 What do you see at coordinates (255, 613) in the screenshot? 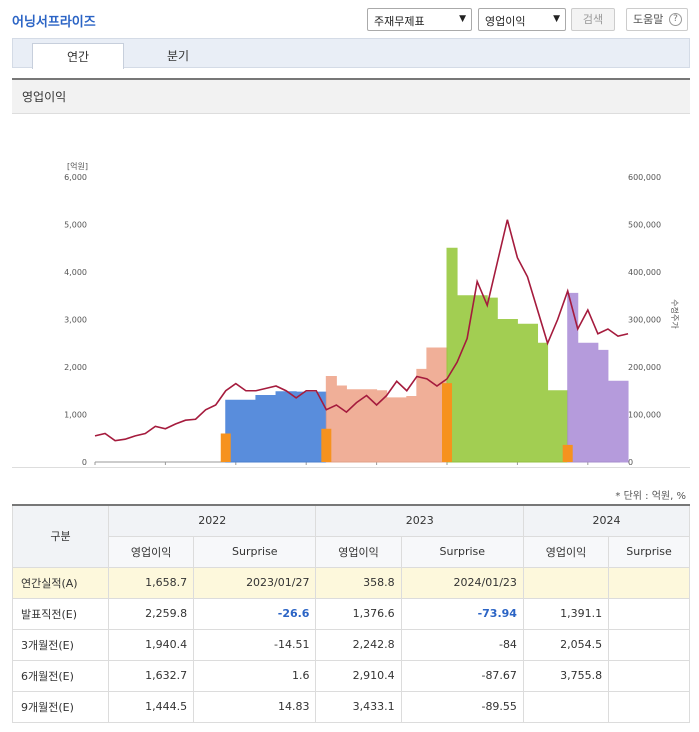
I see `table-cell: -26.6` at bounding box center [255, 613].